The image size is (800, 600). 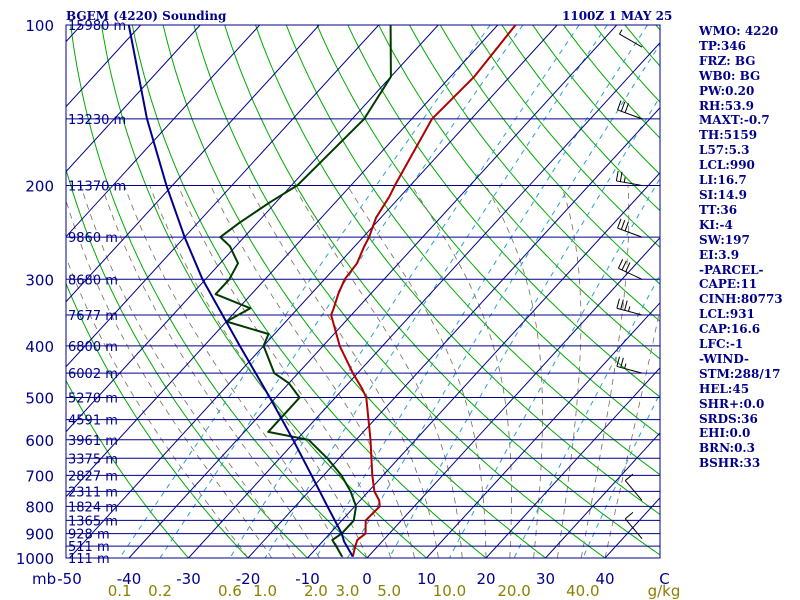 I want to click on index-line: TP:346, so click(x=723, y=45).